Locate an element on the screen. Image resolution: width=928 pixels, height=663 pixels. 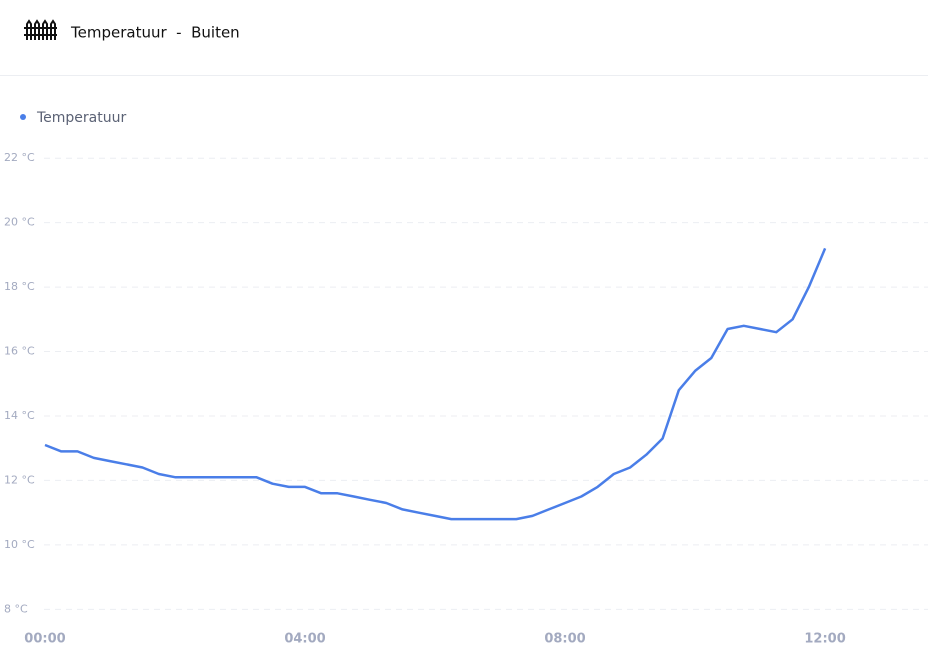
x-tick-label: 04:00 is located at coordinates (304, 639).